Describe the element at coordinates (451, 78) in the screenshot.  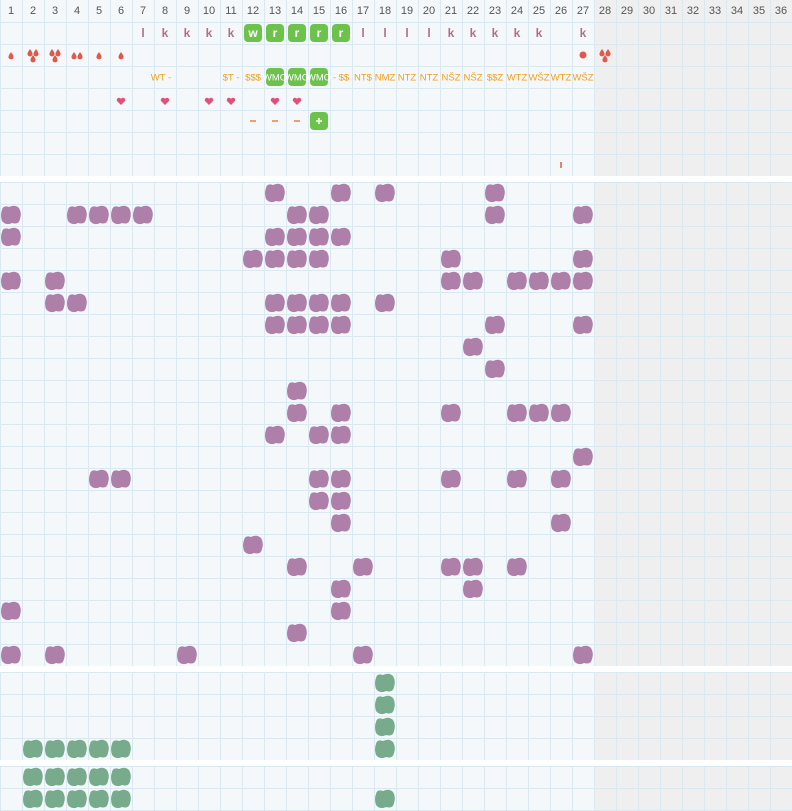
I see `status-label: NŠZ` at that location.